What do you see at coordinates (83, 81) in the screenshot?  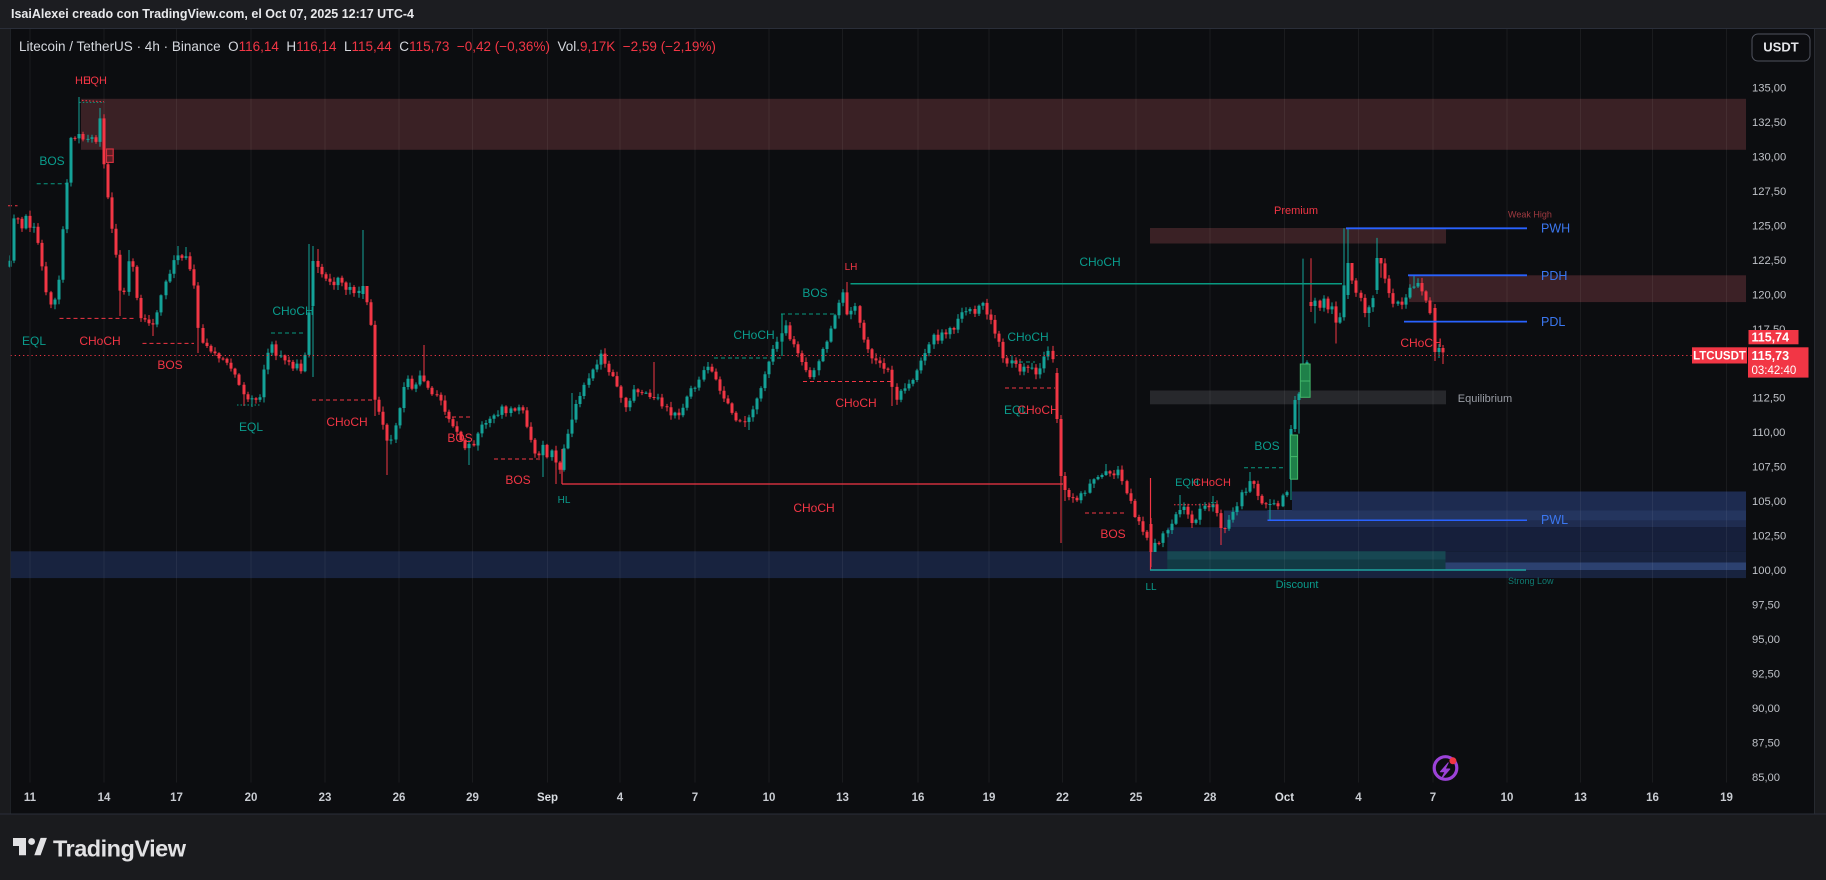 I see `svg-text: HH` at bounding box center [83, 81].